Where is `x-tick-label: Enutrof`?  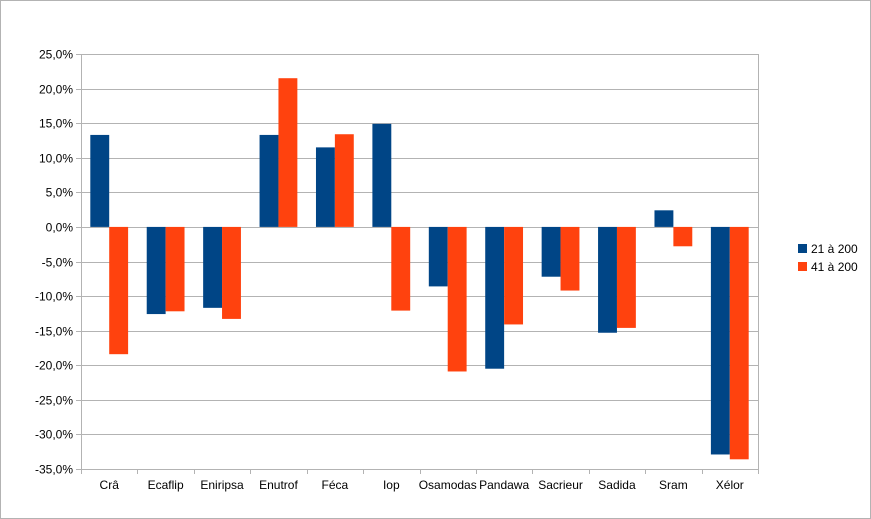
x-tick-label: Enutrof is located at coordinates (278, 485).